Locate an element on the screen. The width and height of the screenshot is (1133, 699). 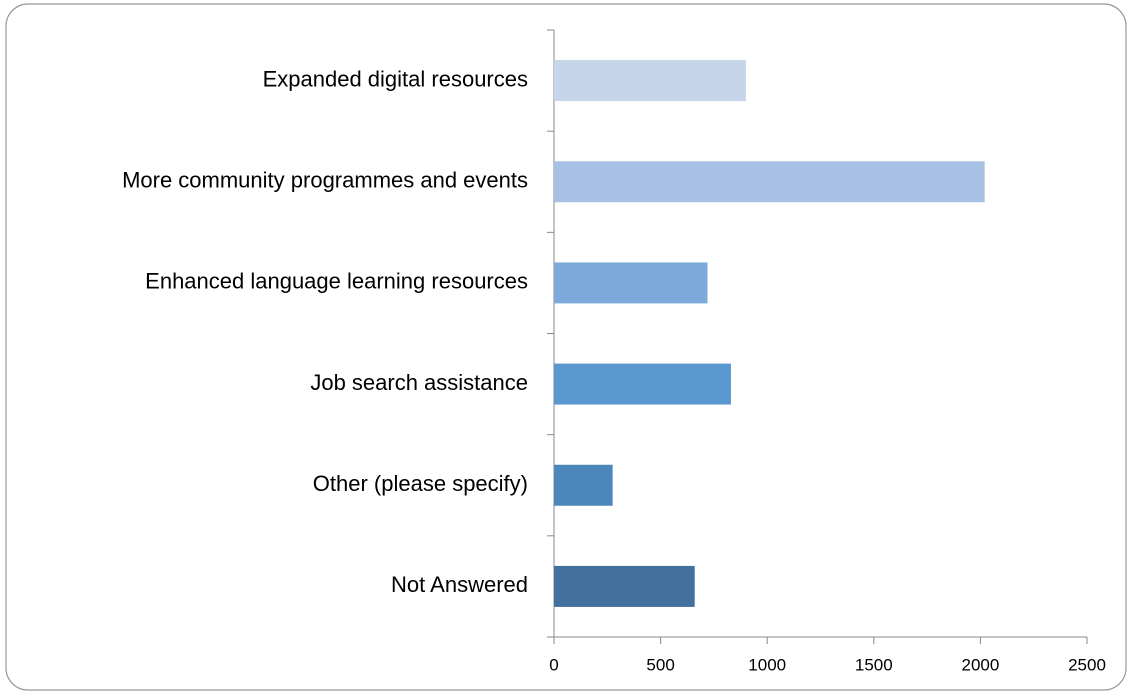
y-tick-label: Expanded digital resources is located at coordinates (395, 78).